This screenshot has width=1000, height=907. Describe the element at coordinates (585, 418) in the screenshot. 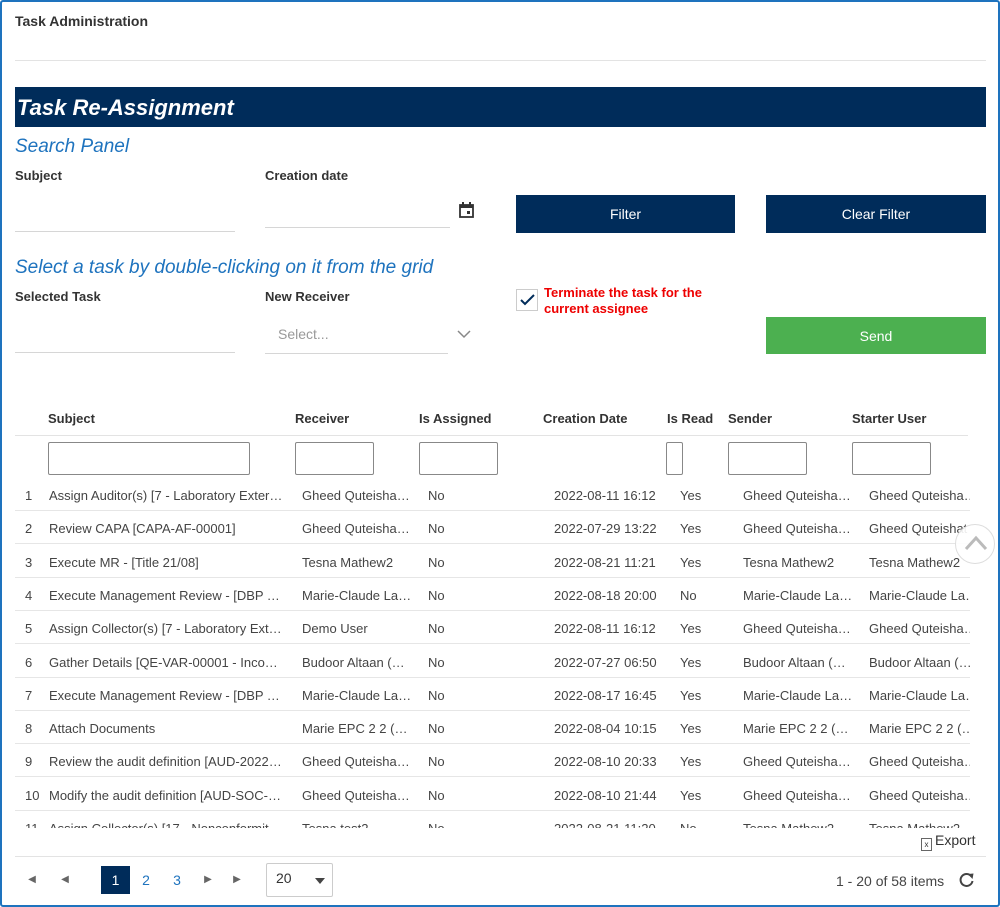

I see `column-header-creation-date: Creation Date` at that location.